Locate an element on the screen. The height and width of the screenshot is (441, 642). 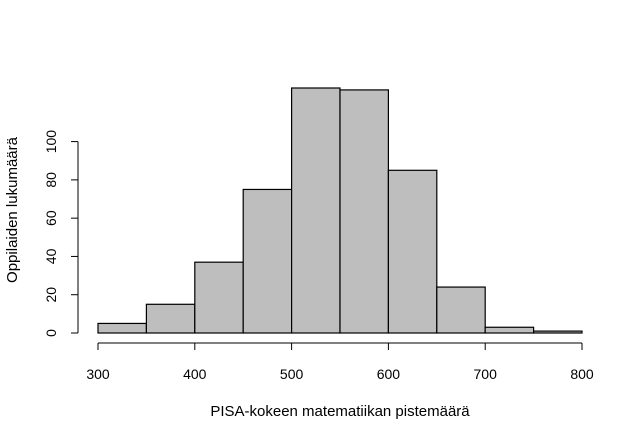
y-tick-label-60: 60 is located at coordinates (51, 218).